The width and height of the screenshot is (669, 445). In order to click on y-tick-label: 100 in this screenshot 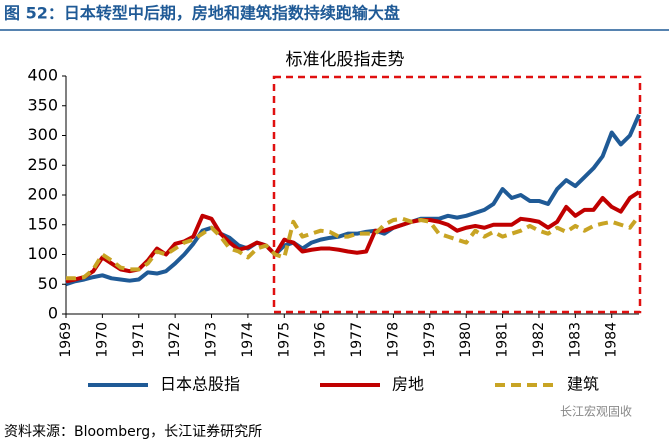, I will do `click(42, 253)`.